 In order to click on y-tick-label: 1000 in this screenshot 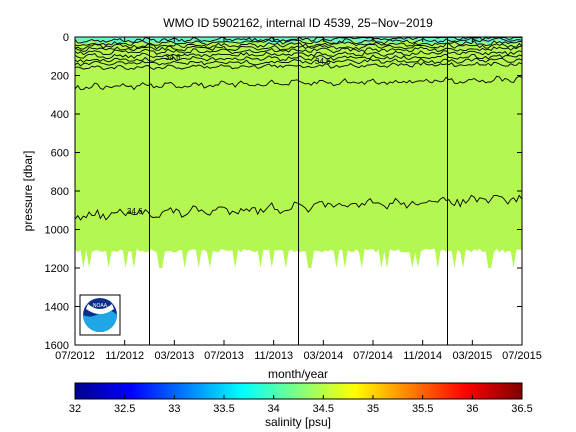, I will do `click(57, 231)`.